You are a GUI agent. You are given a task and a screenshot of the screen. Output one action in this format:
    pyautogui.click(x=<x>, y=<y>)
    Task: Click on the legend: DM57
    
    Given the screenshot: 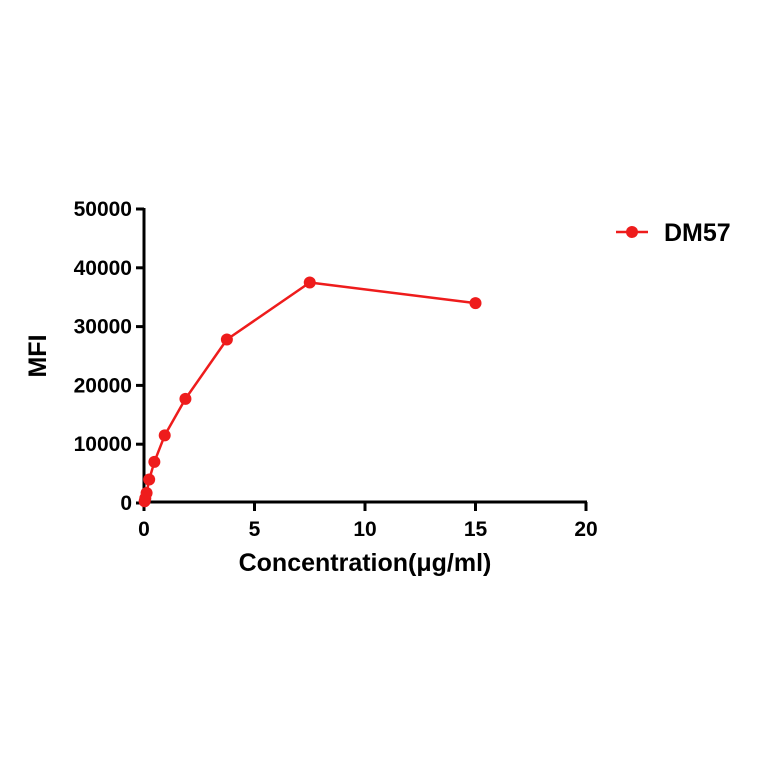 What is the action you would take?
    pyautogui.click(x=673, y=233)
    